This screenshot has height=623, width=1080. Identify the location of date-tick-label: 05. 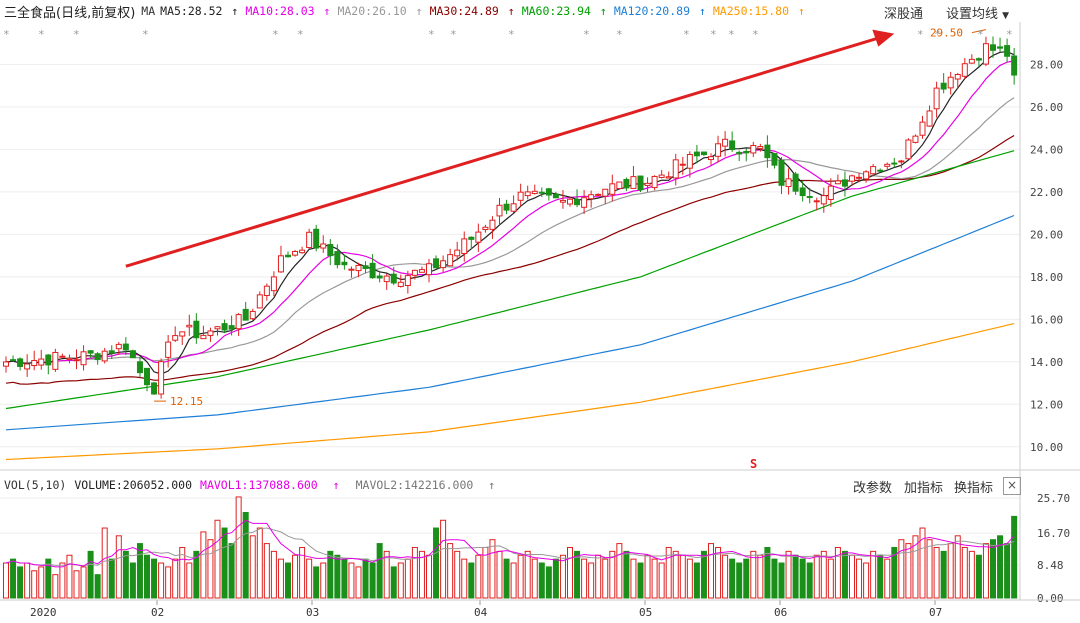
(645, 612).